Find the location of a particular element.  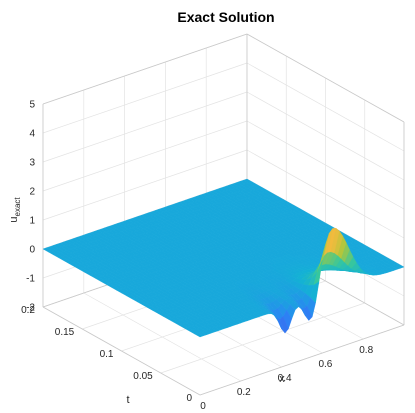

x-tick-label: 0.8 is located at coordinates (366, 350).